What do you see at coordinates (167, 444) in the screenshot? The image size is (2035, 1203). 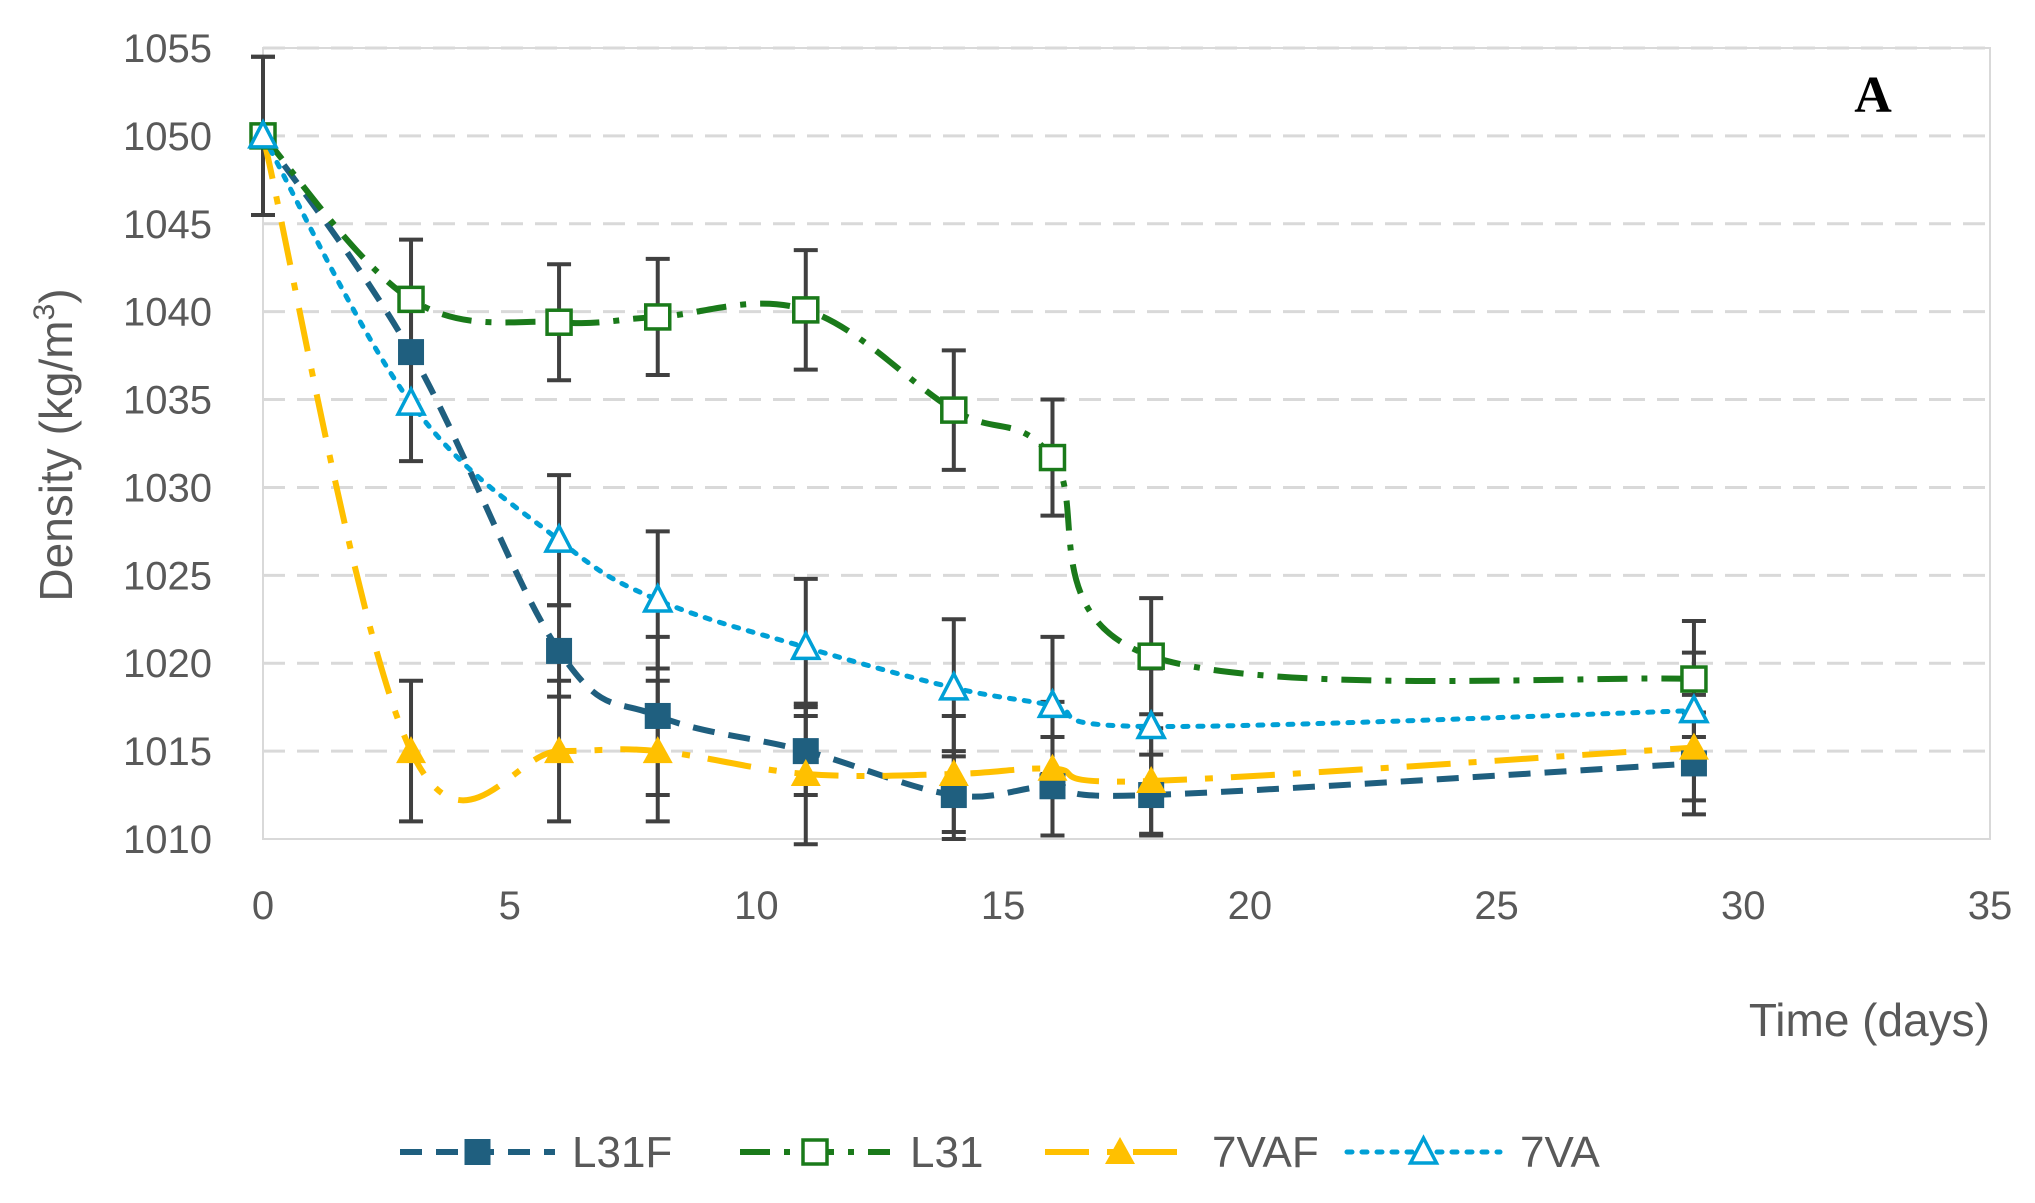 I see `y-axis-ticks: 1010 1015 1020 1025 1030 1035 1040 1045 1050 1055` at bounding box center [167, 444].